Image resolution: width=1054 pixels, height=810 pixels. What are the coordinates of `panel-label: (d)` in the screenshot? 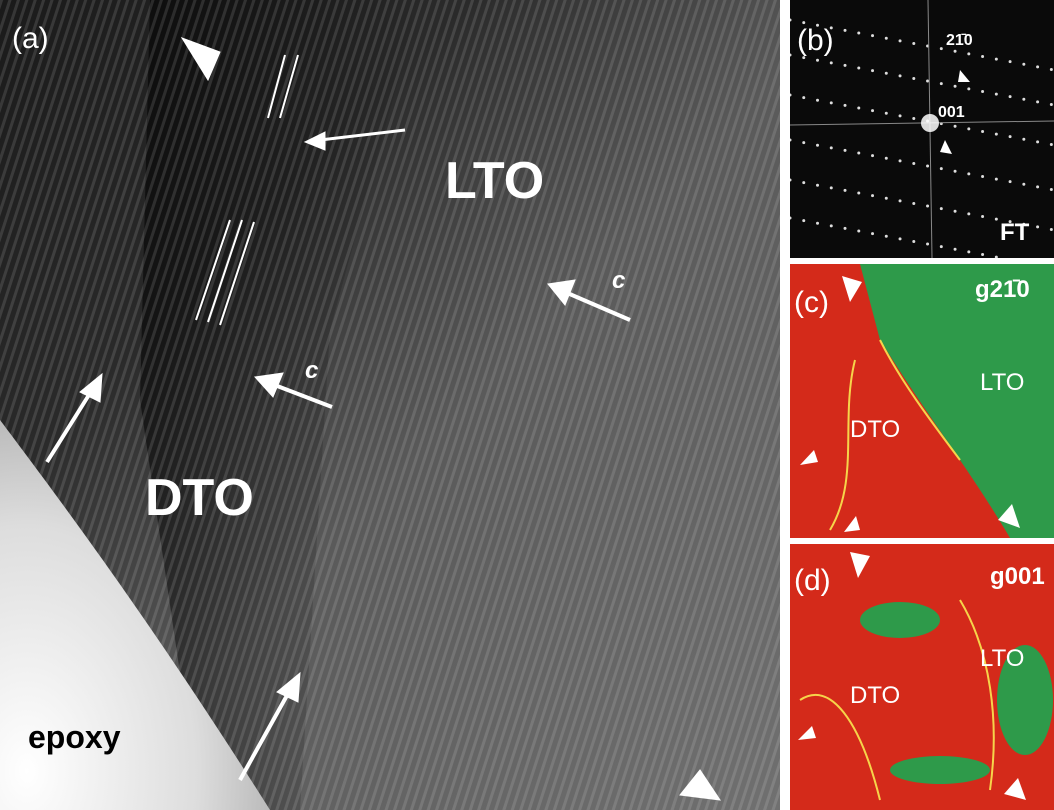 It's located at (812, 580).